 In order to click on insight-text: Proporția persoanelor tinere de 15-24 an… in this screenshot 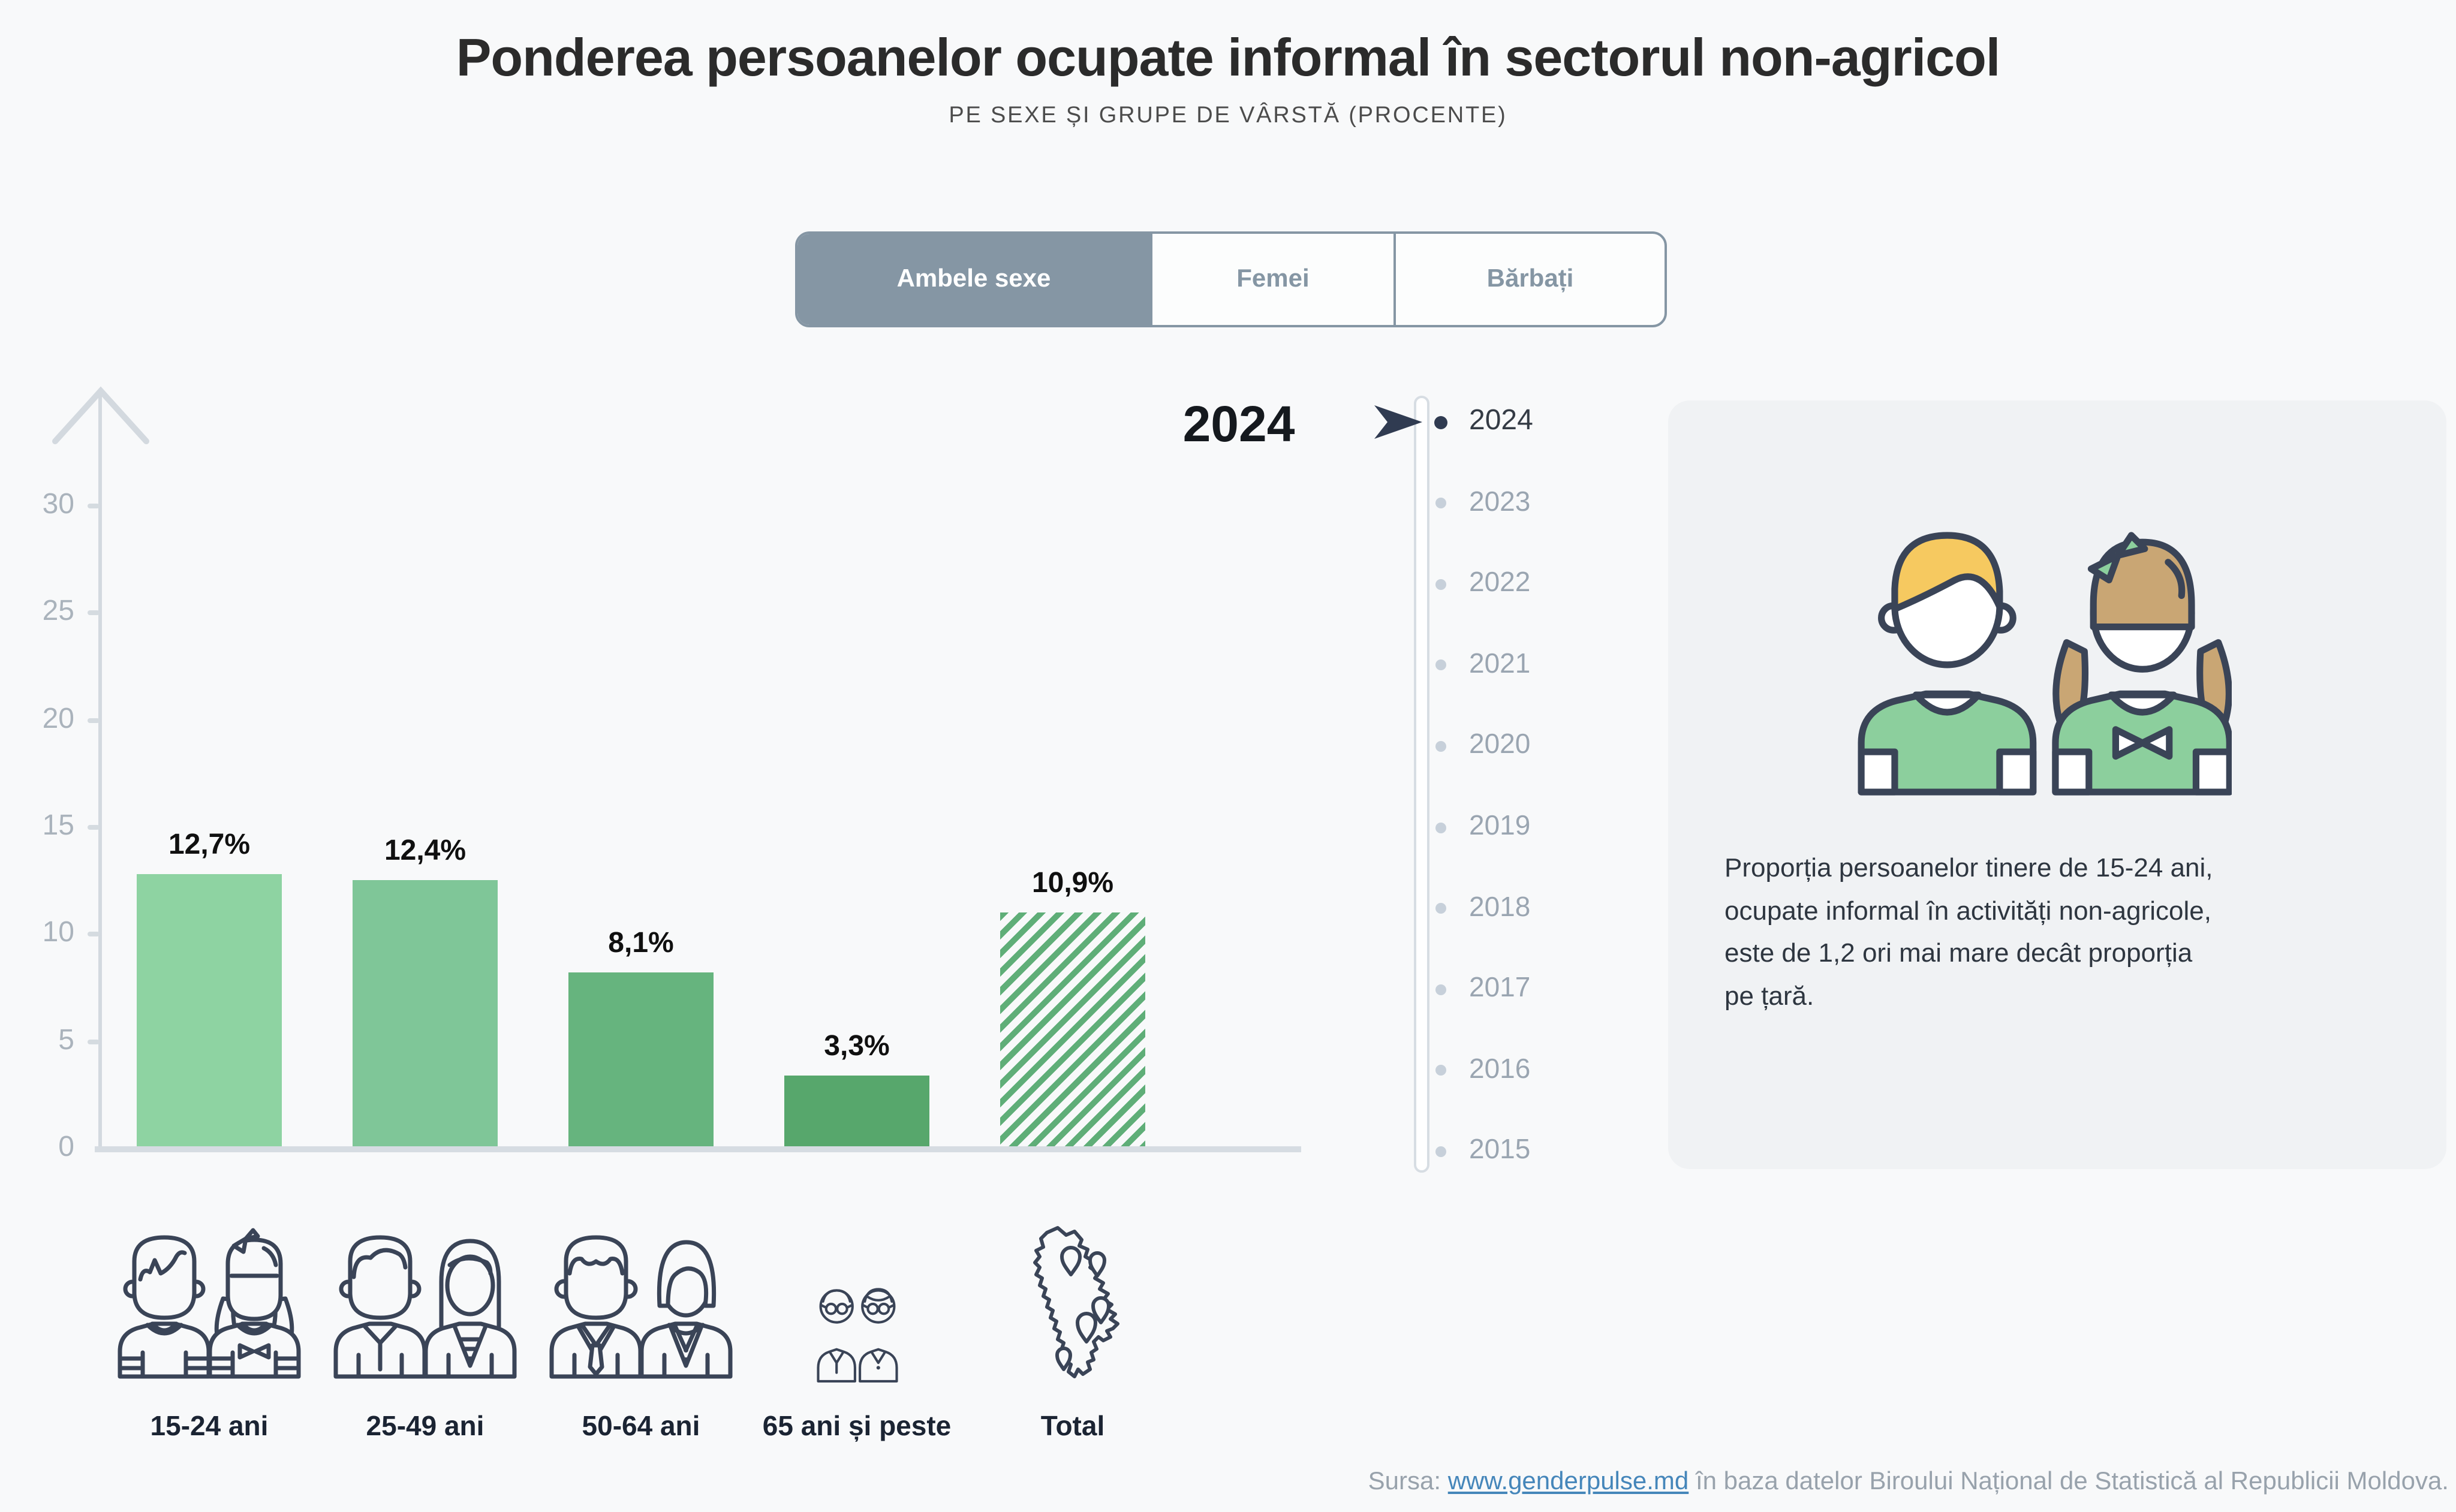, I will do `click(1969, 931)`.